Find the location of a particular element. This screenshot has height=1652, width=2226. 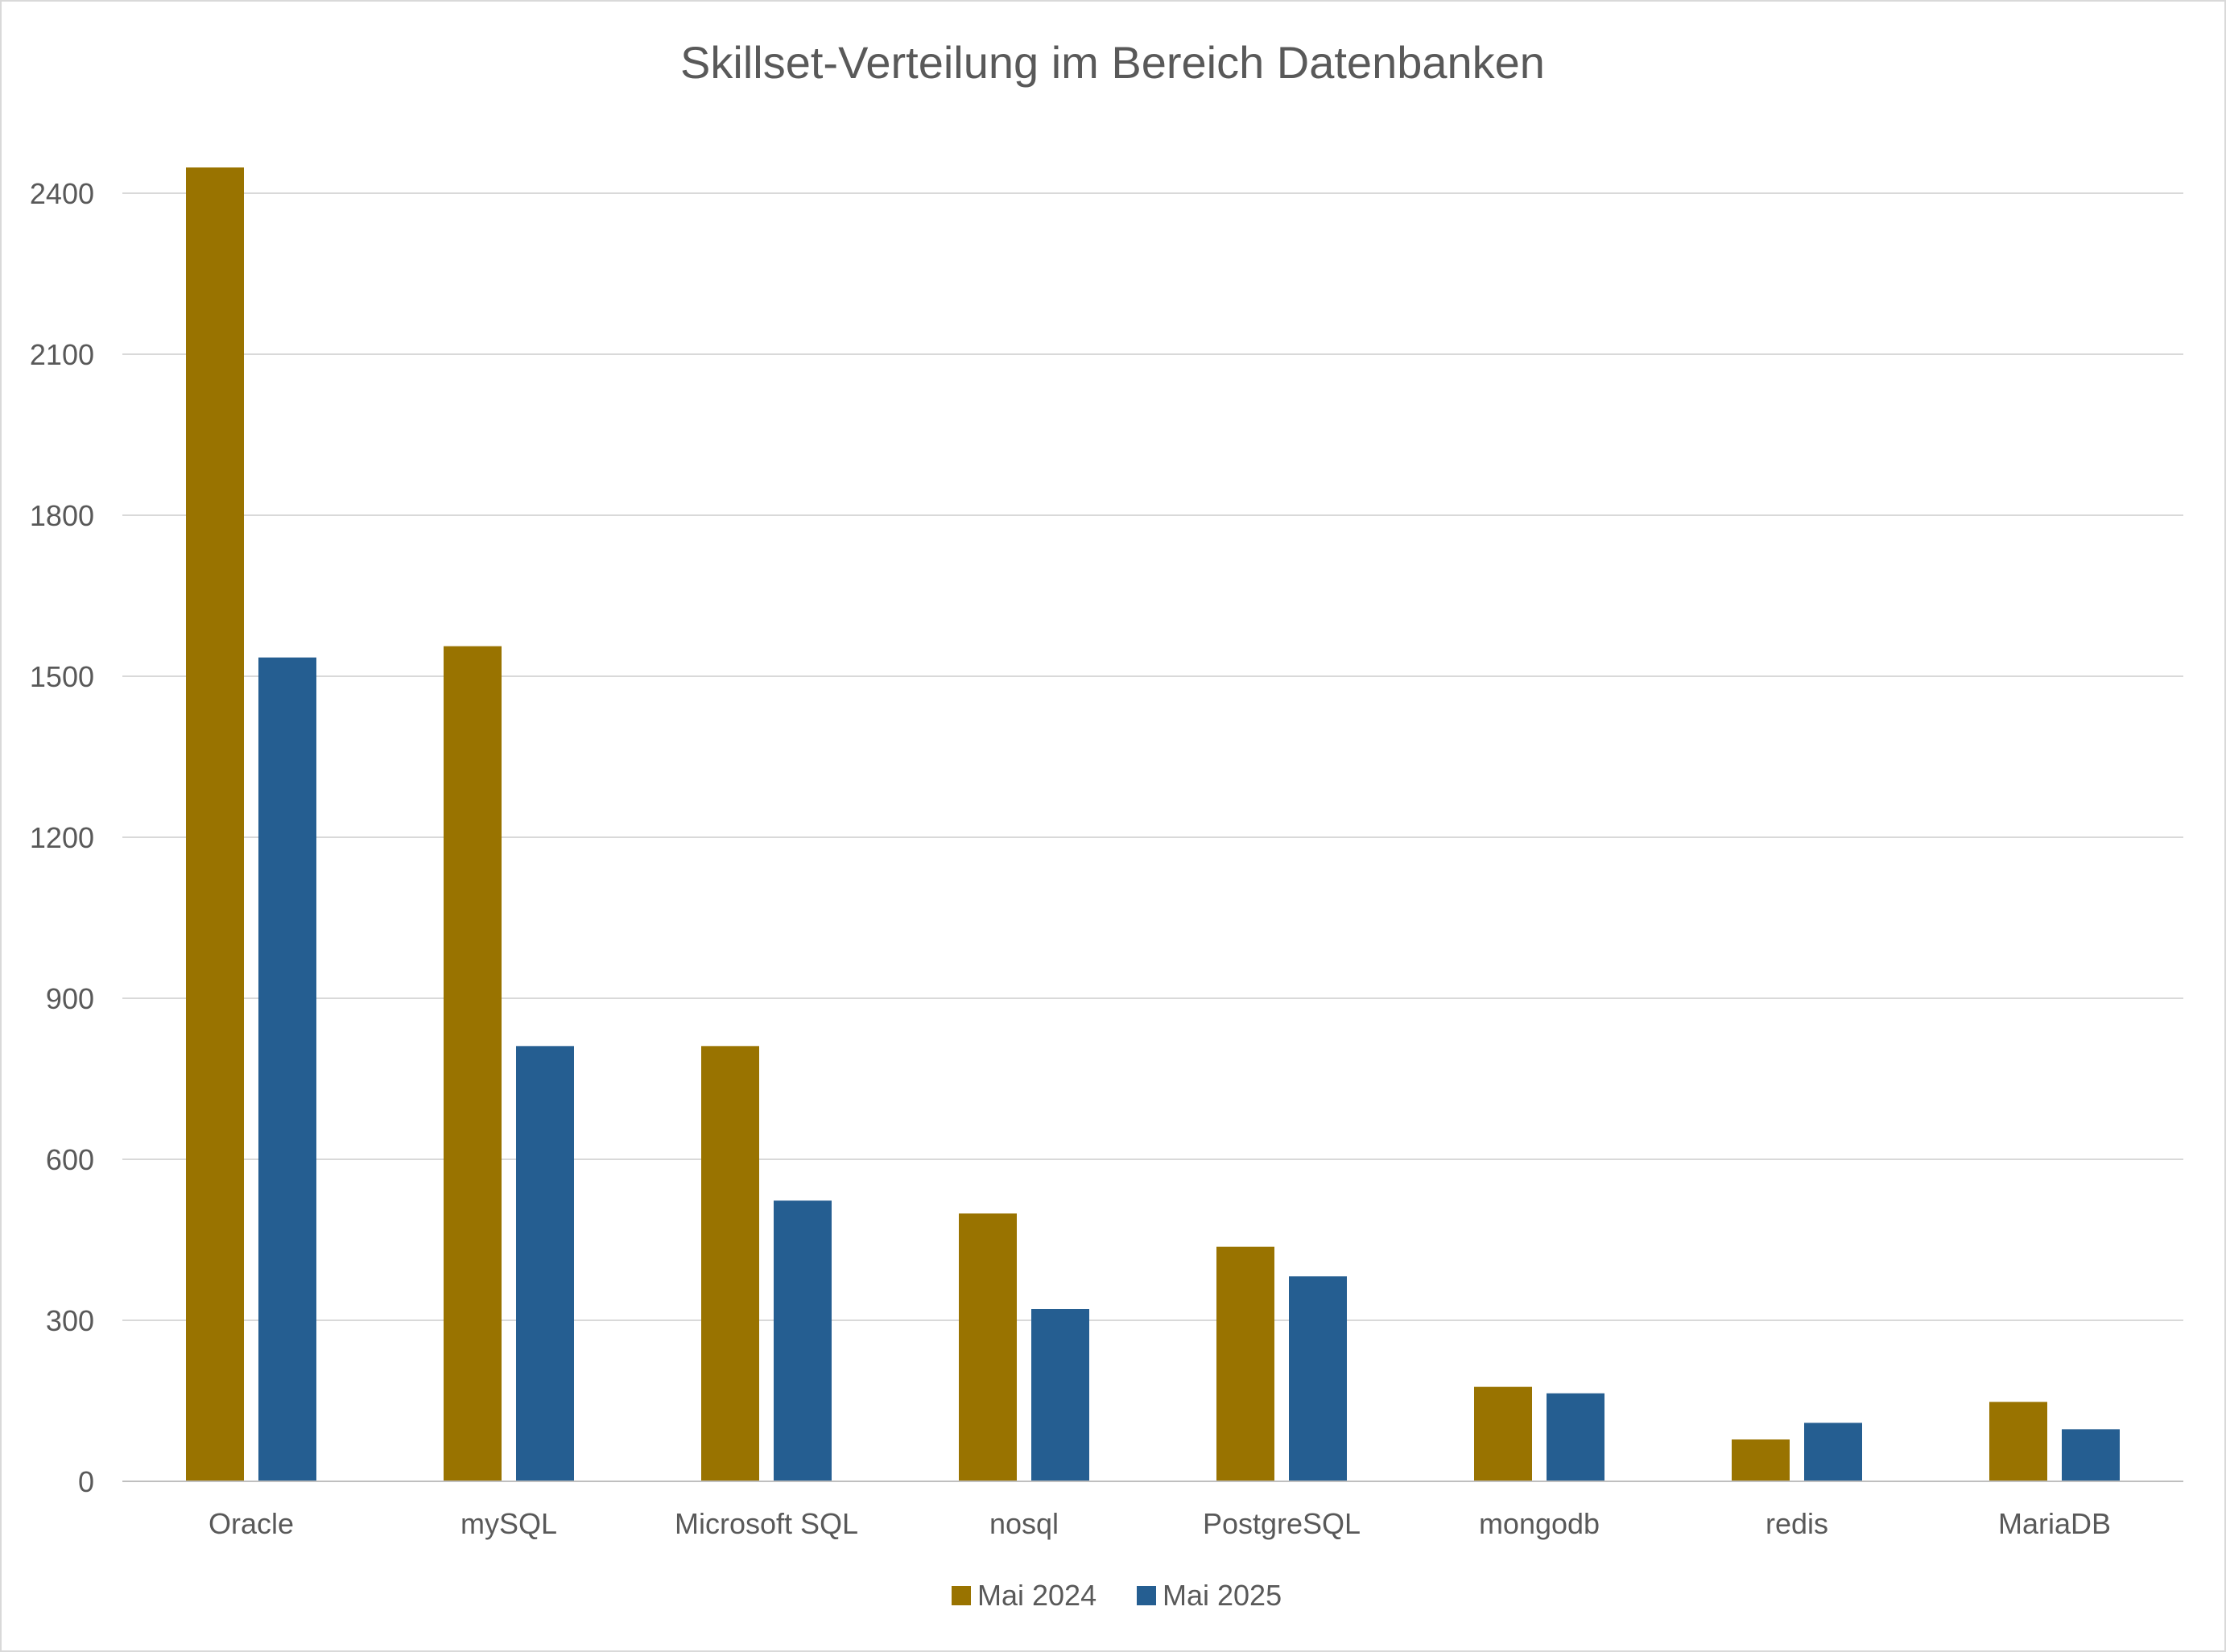

x-tick-label: mongodb is located at coordinates (1539, 1523).